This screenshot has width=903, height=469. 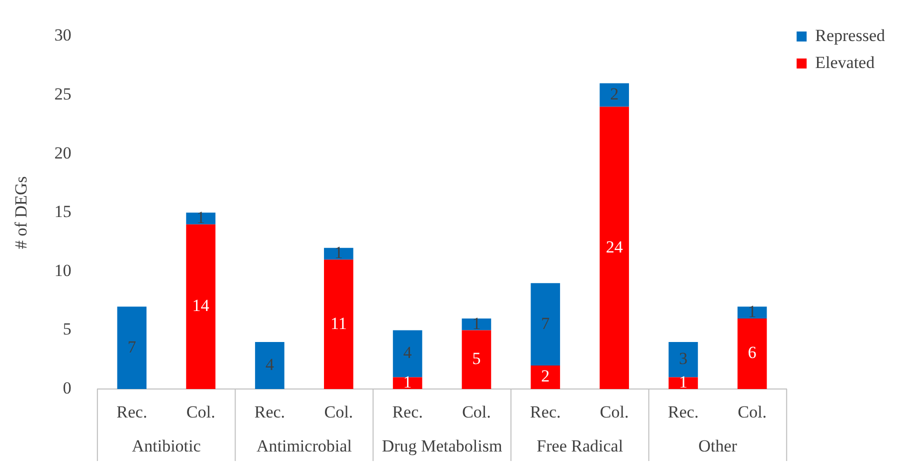 I want to click on y-tick-label: 25, so click(x=63, y=94).